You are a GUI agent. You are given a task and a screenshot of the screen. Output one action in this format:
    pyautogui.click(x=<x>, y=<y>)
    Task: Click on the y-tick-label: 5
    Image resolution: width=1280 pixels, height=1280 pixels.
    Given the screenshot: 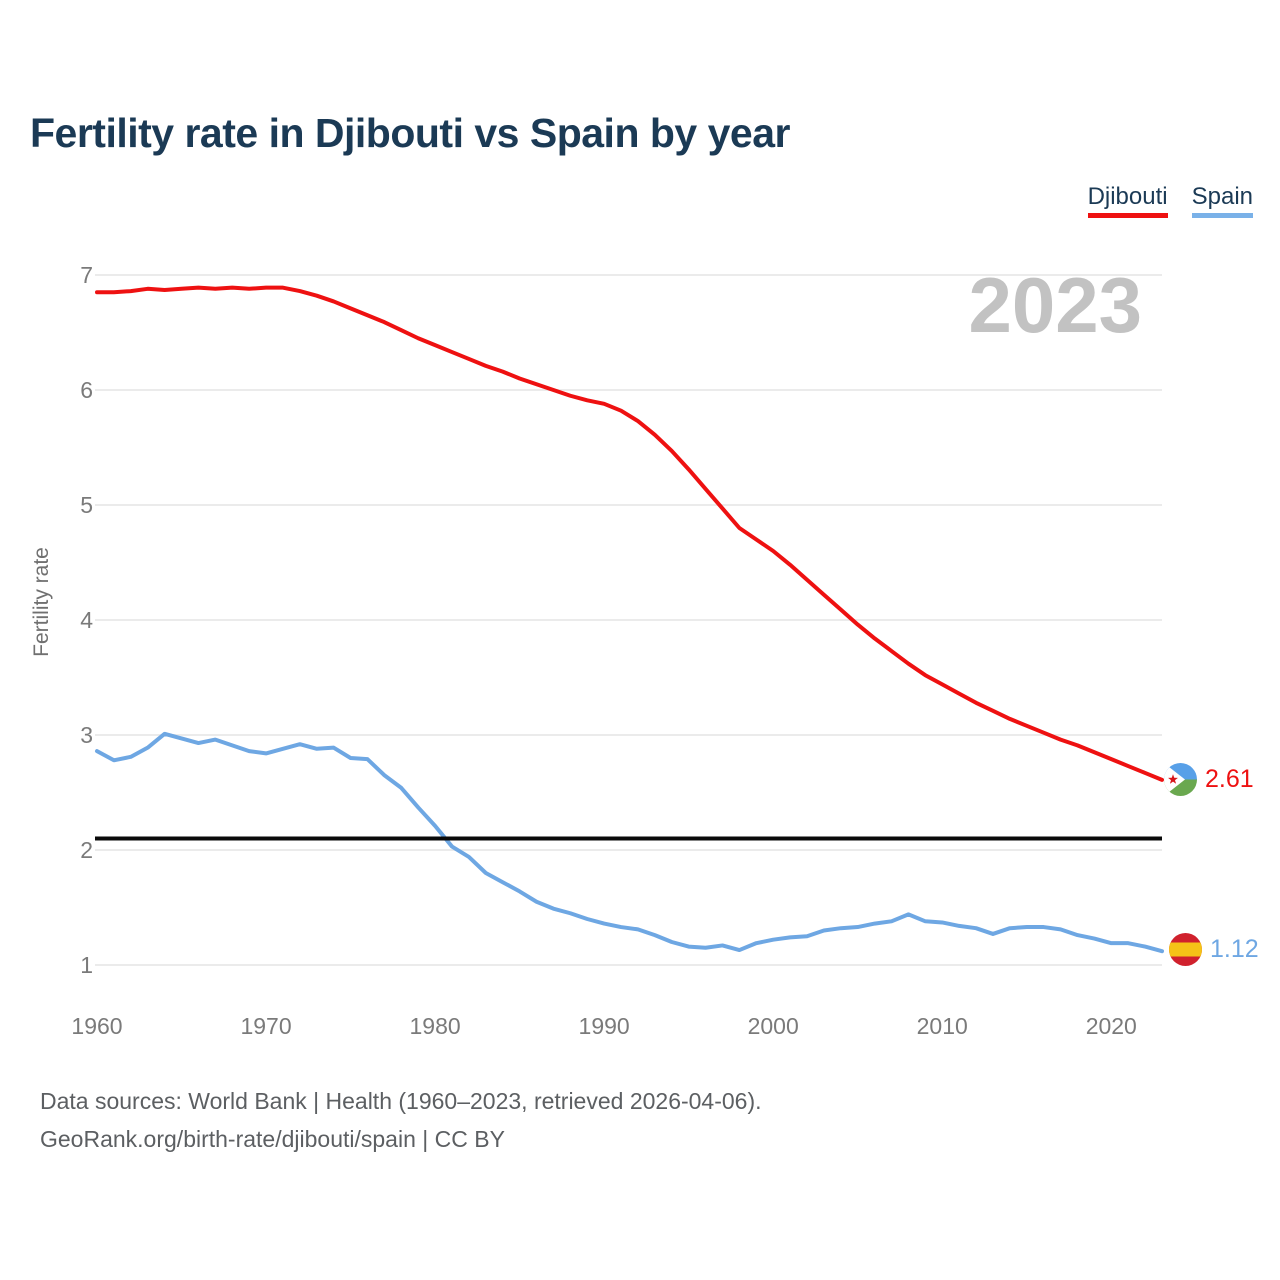 What is the action you would take?
    pyautogui.click(x=86, y=505)
    